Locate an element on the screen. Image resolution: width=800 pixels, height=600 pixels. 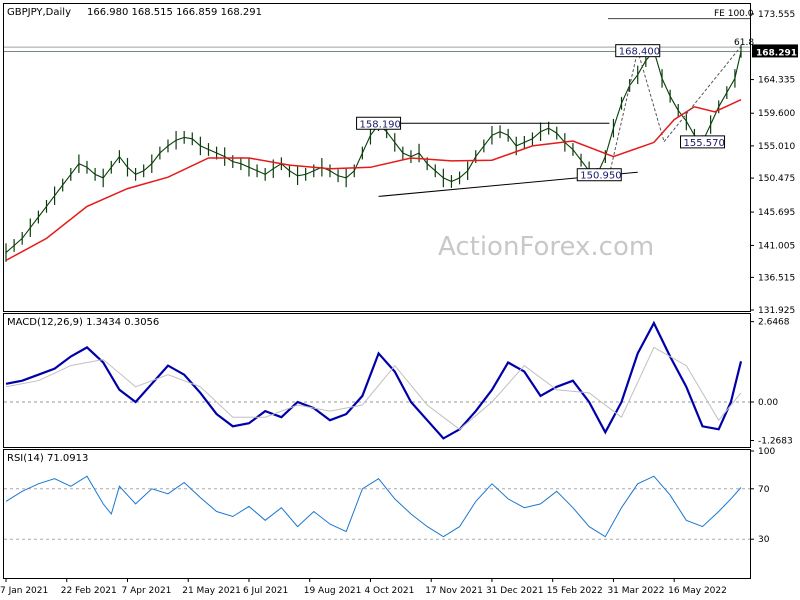
price-tick-label: 168.291 is located at coordinates (776, 53).